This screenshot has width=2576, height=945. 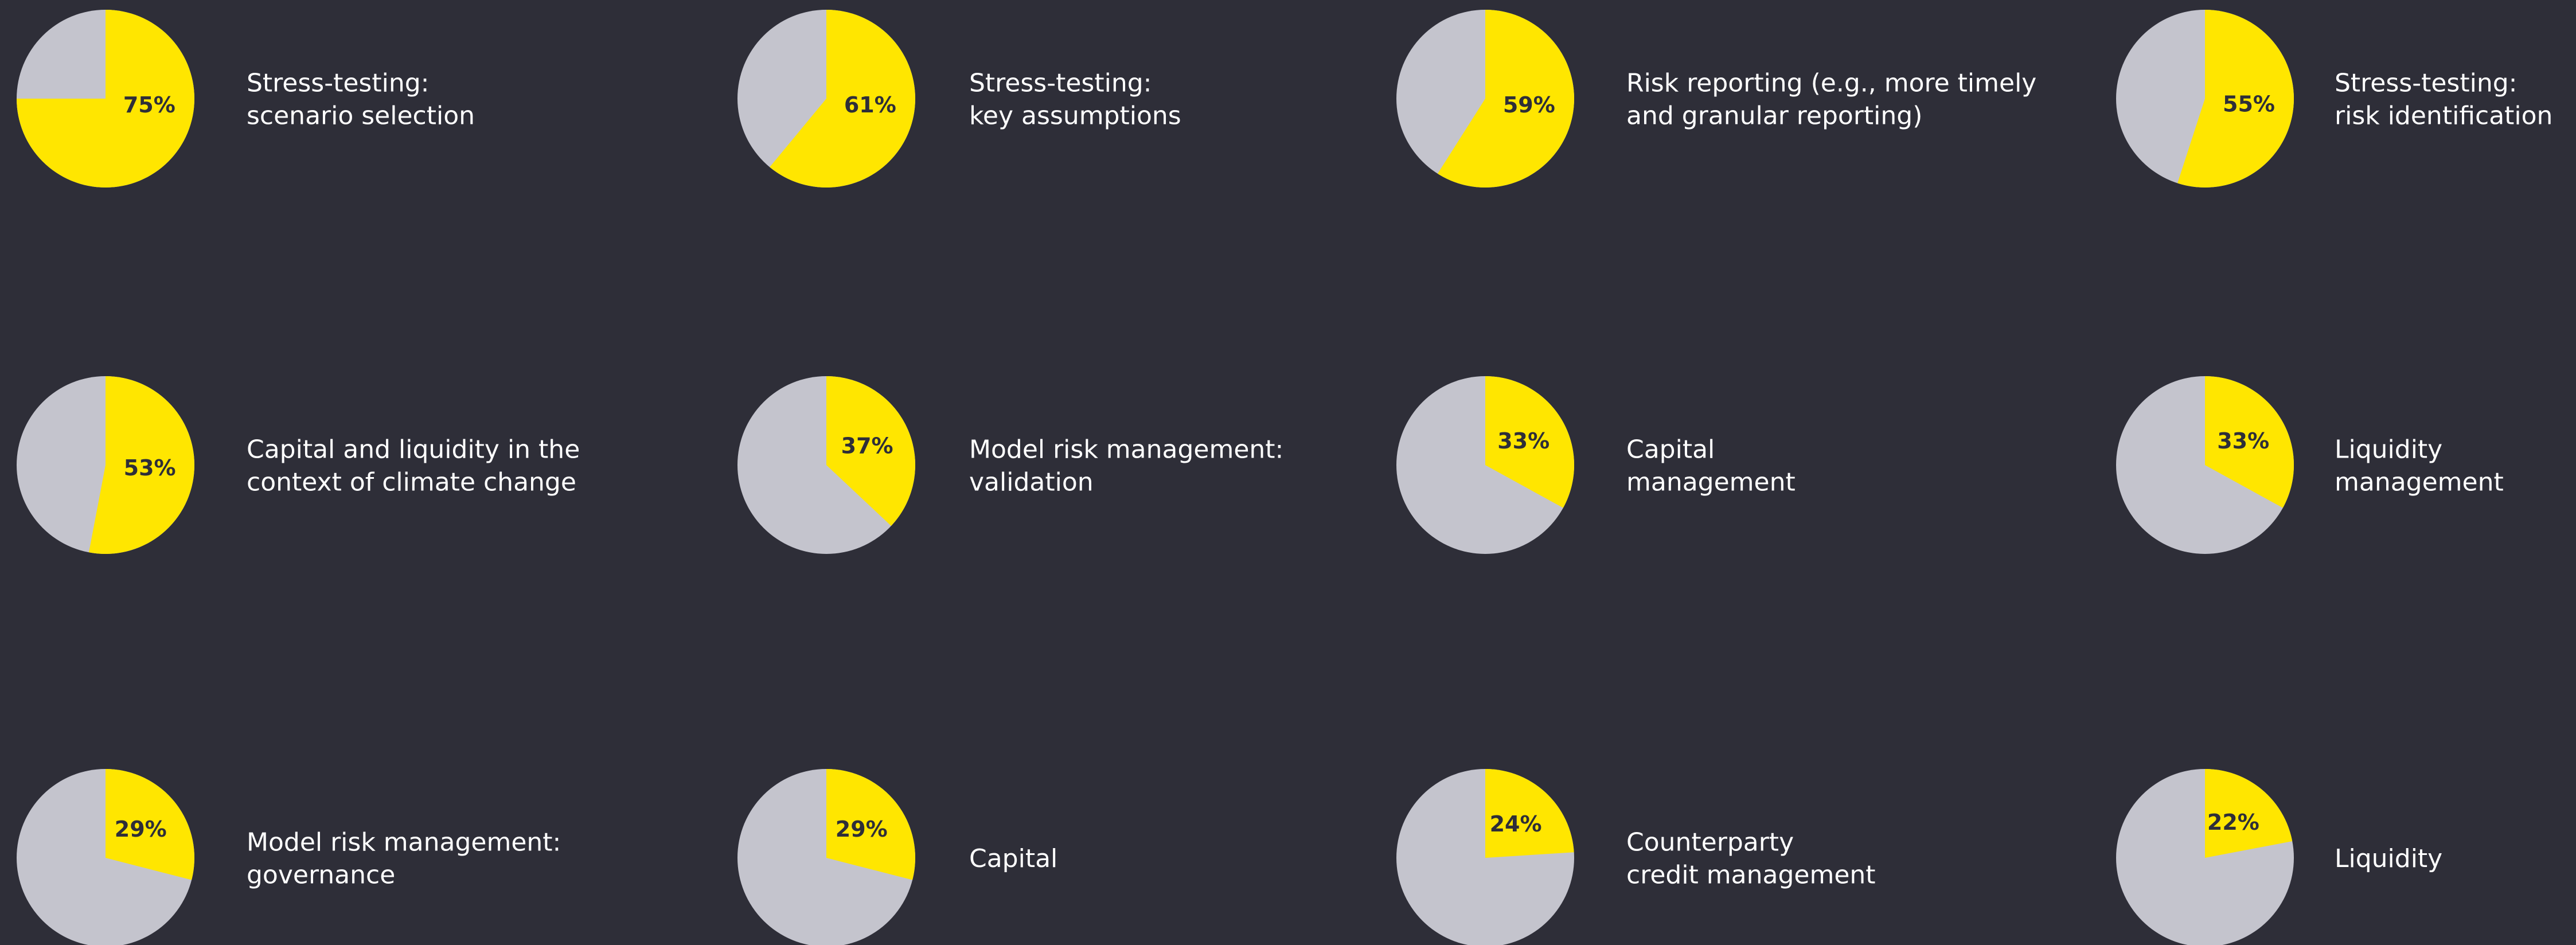 What do you see at coordinates (1075, 116) in the screenshot?
I see `pie-title: key assumptions` at bounding box center [1075, 116].